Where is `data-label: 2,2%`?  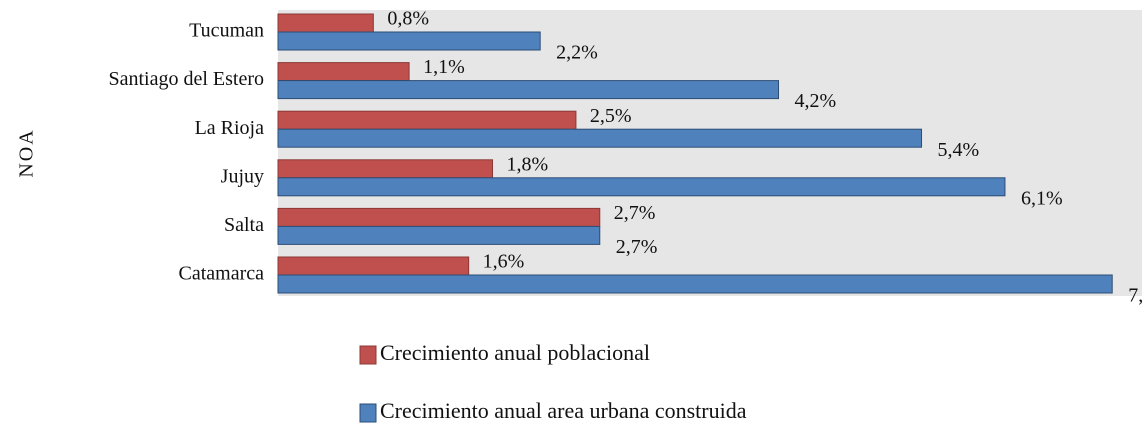
data-label: 2,2% is located at coordinates (577, 53).